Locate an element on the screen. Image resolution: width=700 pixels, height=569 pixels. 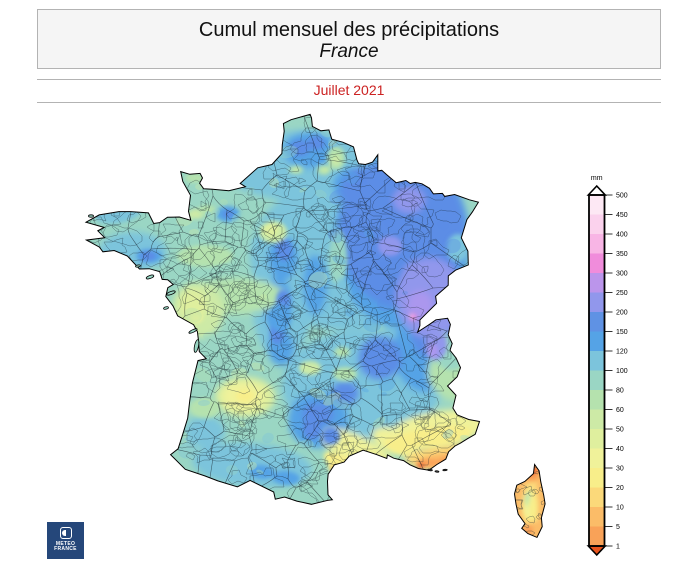
svg-text: 350 is located at coordinates (622, 254).